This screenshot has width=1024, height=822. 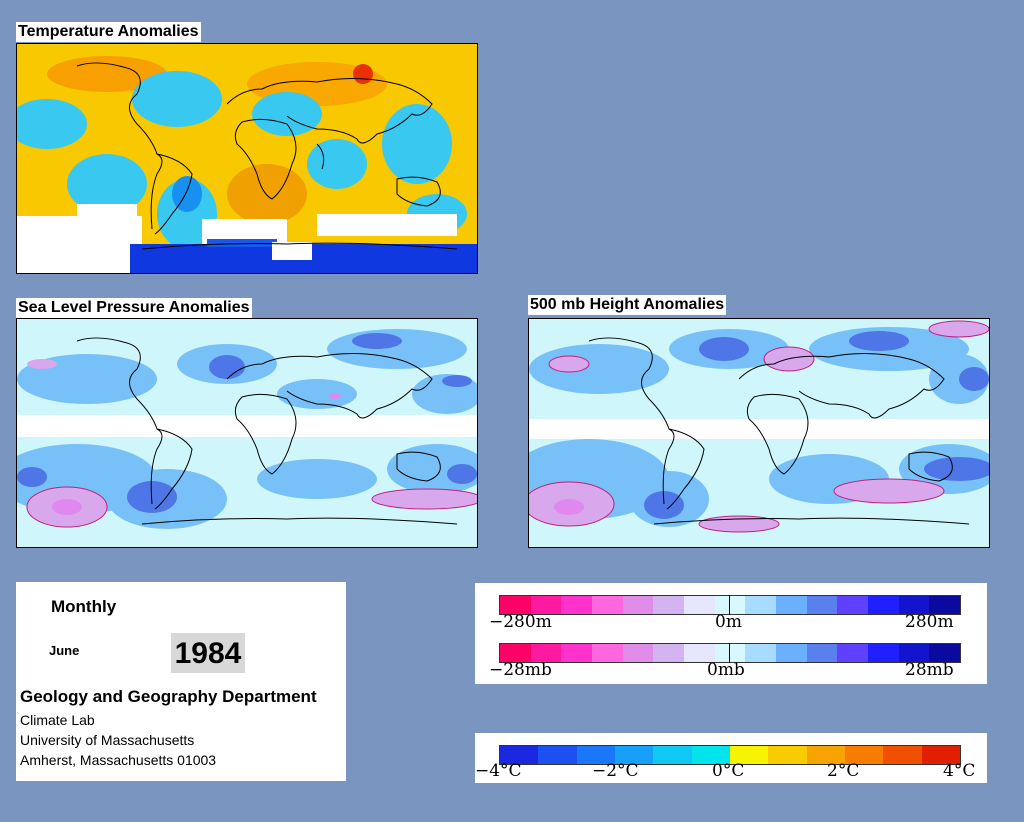 What do you see at coordinates (728, 771) in the screenshot?
I see `temp-label-2: 0°C` at bounding box center [728, 771].